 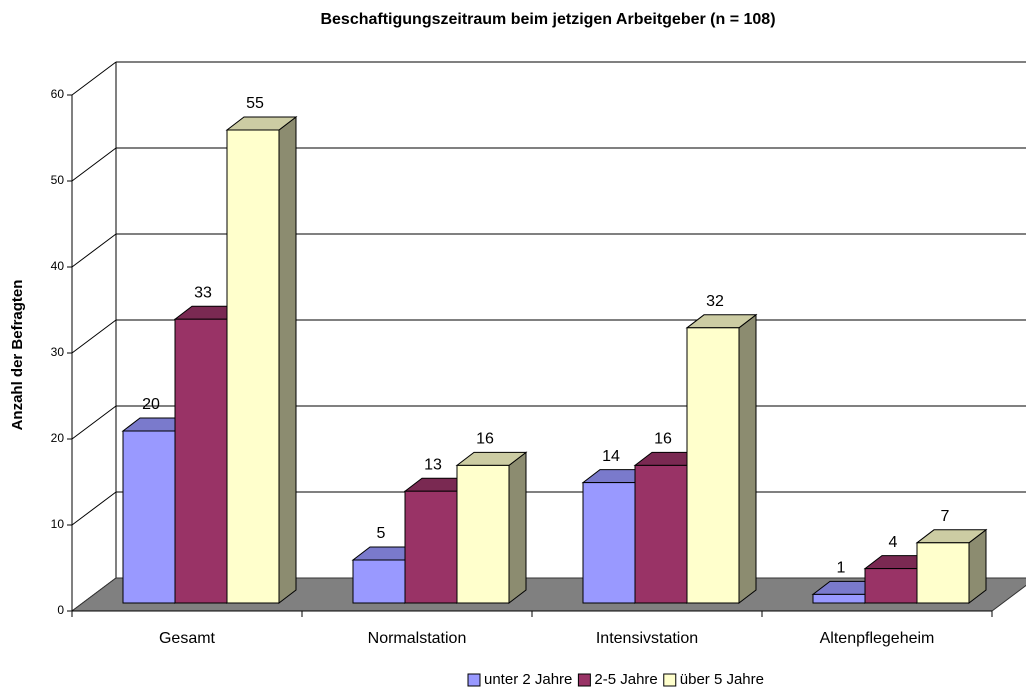 I want to click on x-tick-label: Gesamt, so click(x=187, y=638).